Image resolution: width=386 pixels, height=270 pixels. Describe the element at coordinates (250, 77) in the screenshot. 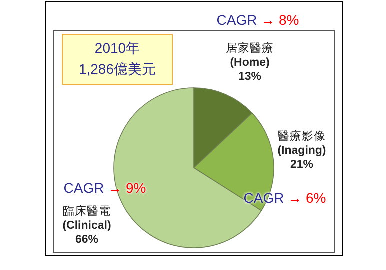

I see `data-label: 13%` at that location.